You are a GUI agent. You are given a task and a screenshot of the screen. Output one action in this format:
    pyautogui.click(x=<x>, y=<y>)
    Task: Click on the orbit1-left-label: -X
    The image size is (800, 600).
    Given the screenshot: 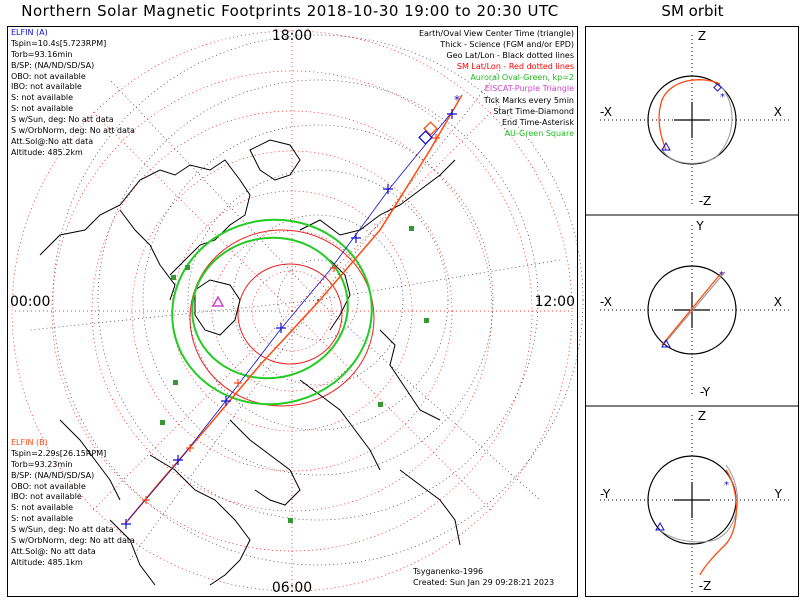 What is the action you would take?
    pyautogui.click(x=606, y=112)
    